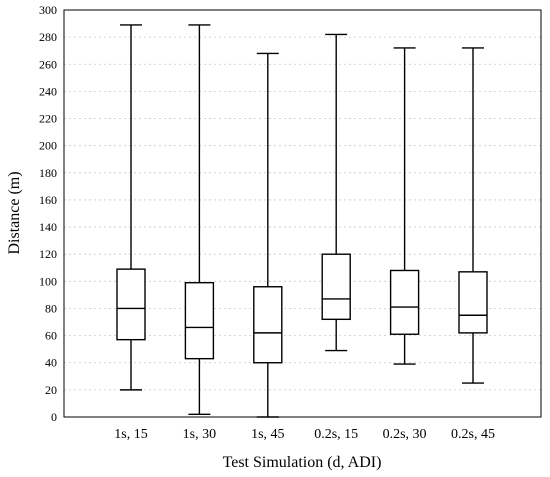  What do you see at coordinates (130, 434) in the screenshot?
I see `x-tick-label: 1s, 15` at bounding box center [130, 434].